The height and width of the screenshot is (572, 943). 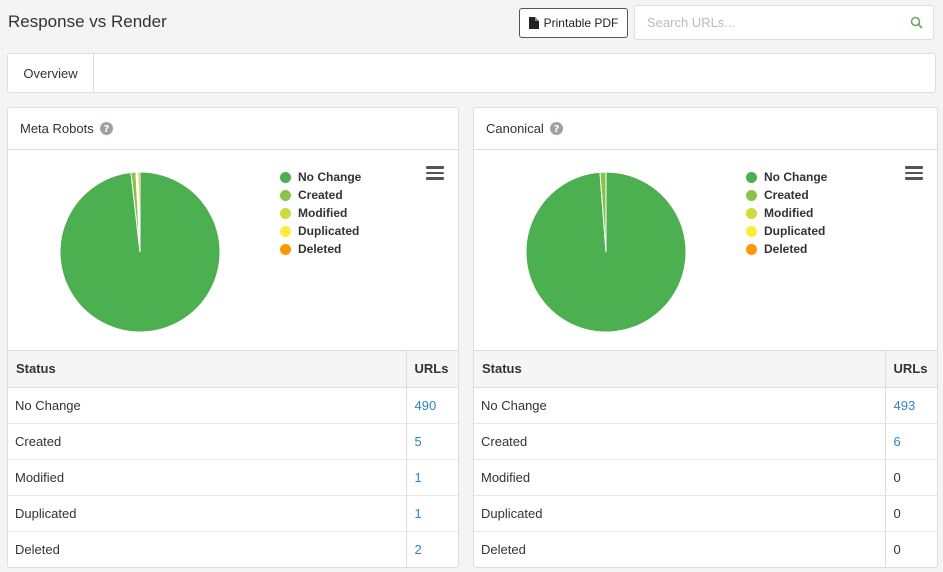 What do you see at coordinates (910, 441) in the screenshot?
I see `urls-cell: 6` at bounding box center [910, 441].